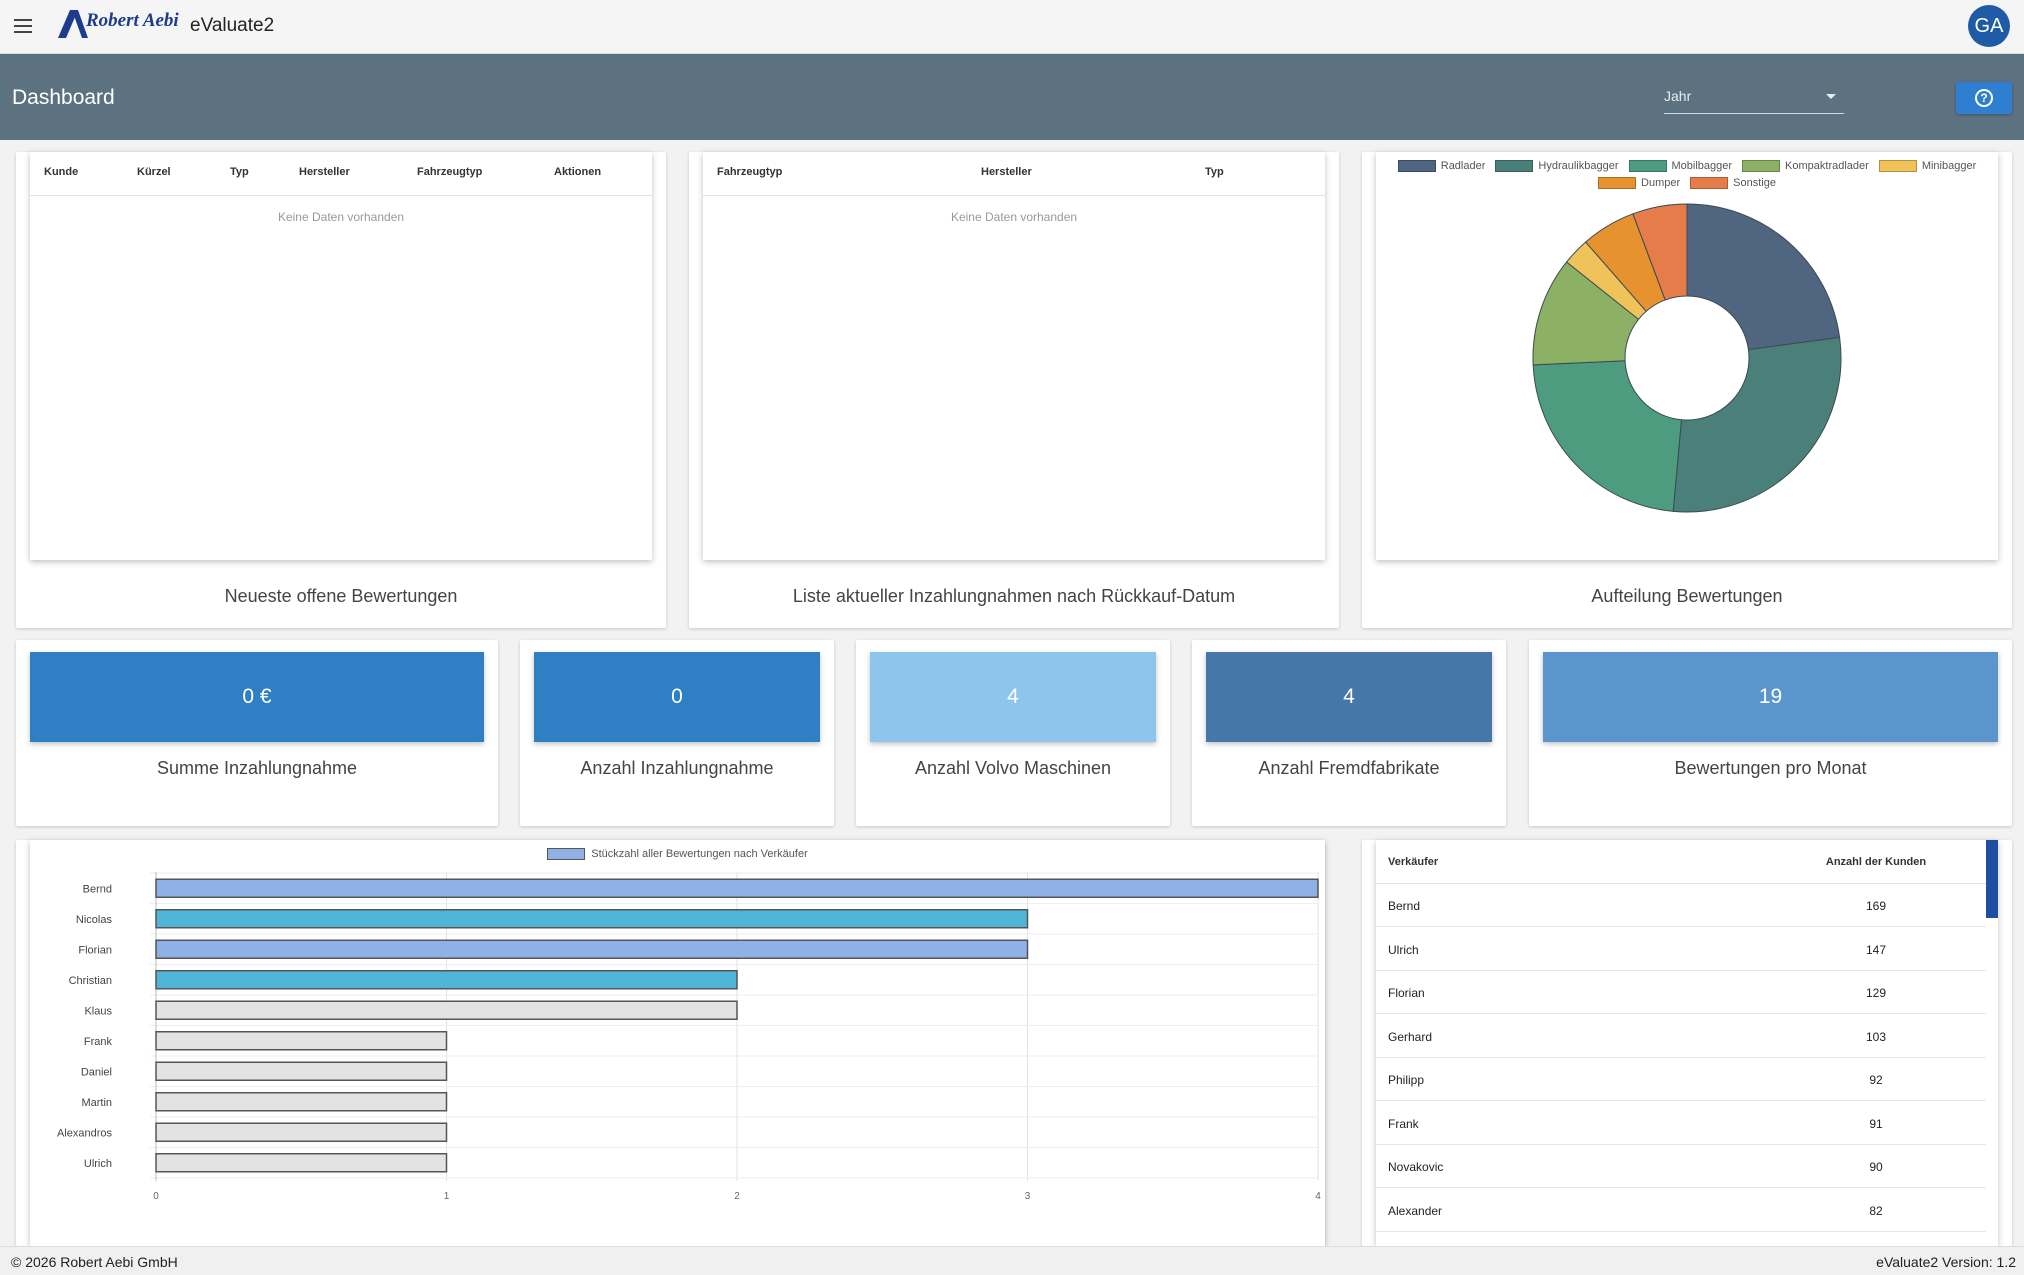 The width and height of the screenshot is (2024, 1275). Describe the element at coordinates (1318, 1196) in the screenshot. I see `x-tick-label: 4` at that location.